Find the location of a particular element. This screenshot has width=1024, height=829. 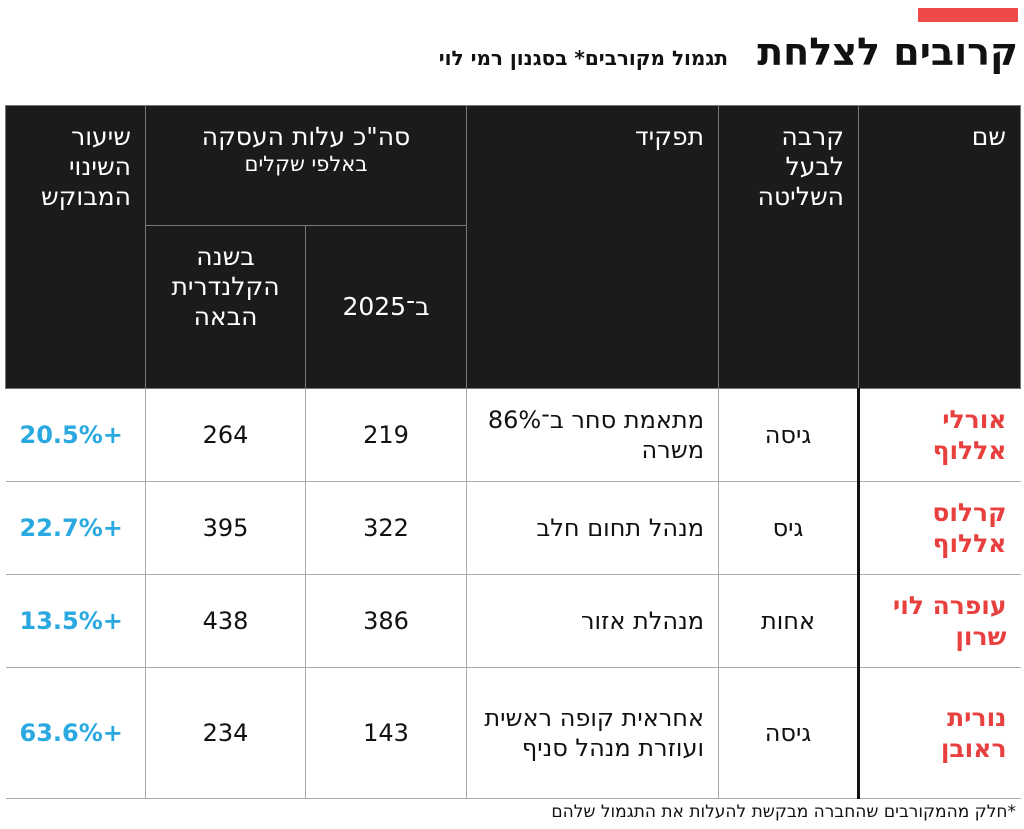

table-cell: 322 is located at coordinates (386, 528).